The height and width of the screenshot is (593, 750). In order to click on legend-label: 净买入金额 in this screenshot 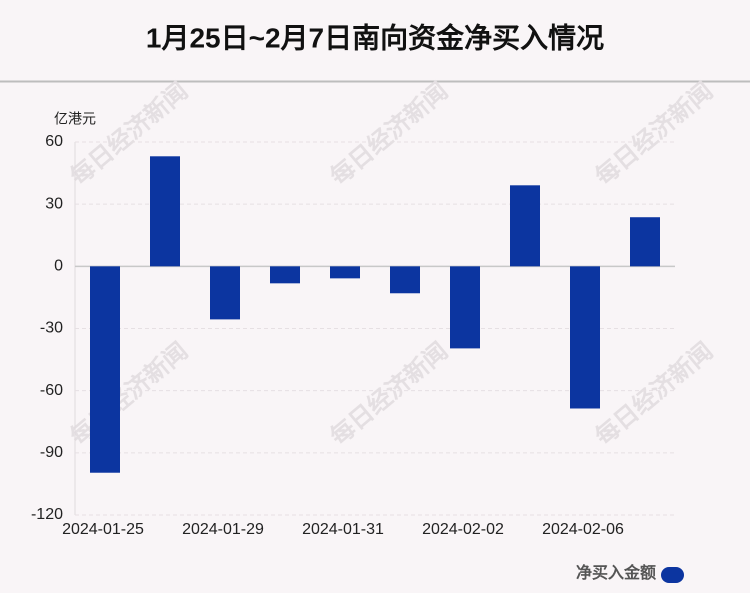, I will do `click(616, 572)`.